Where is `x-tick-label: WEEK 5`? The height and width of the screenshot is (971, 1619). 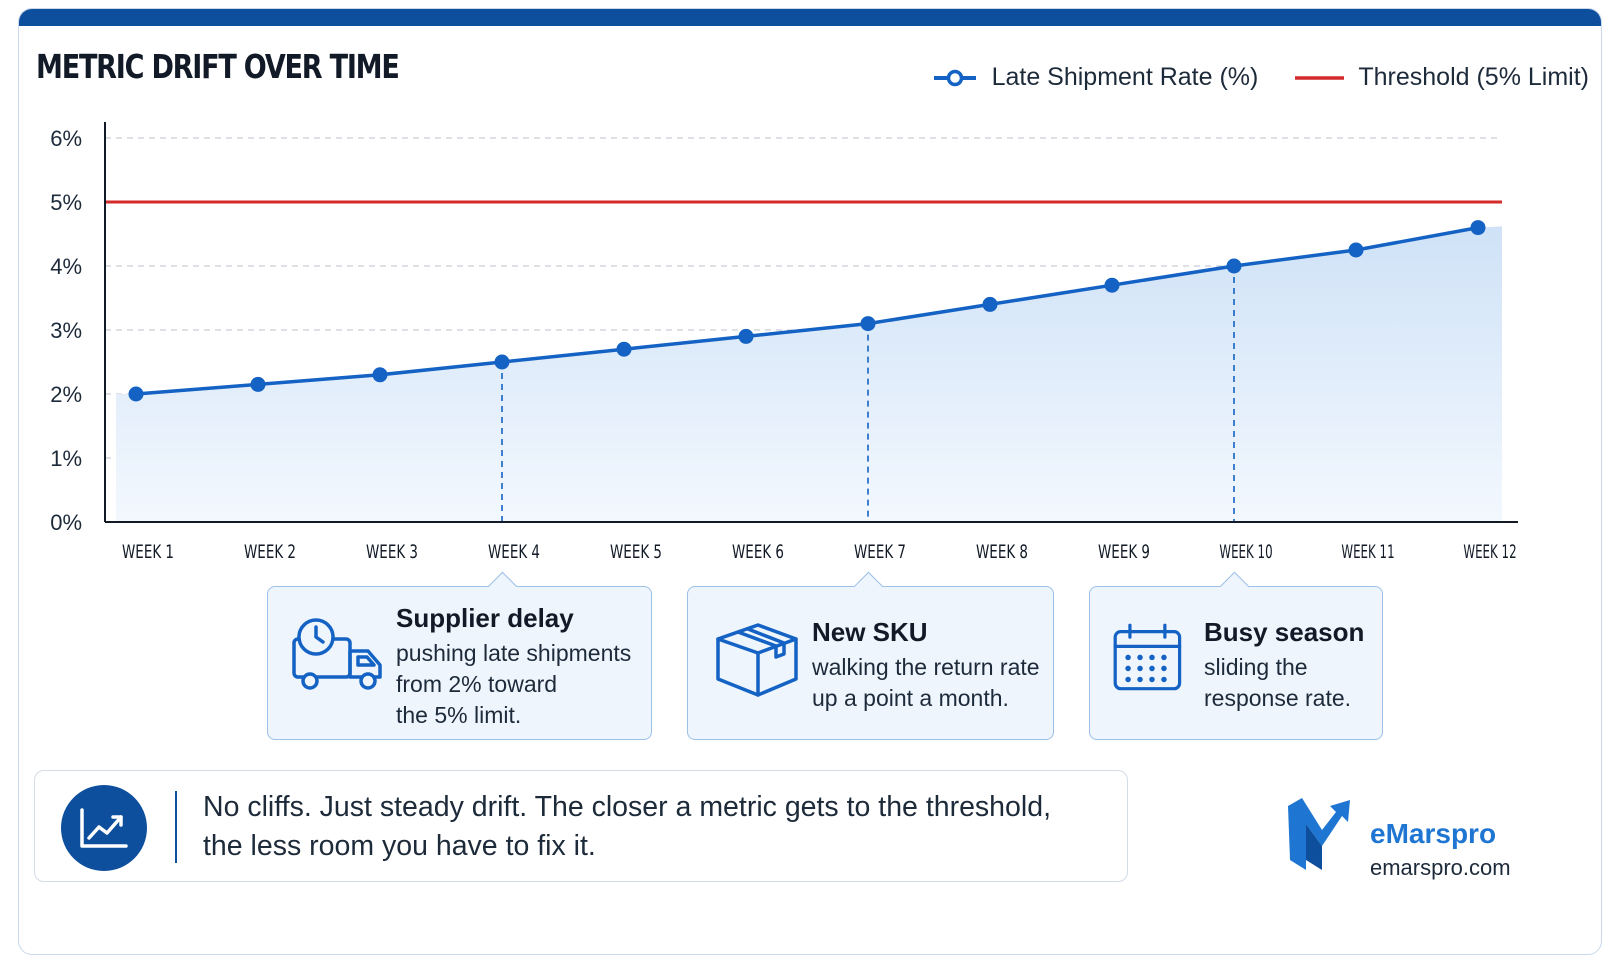
x-tick-label: WEEK 5 is located at coordinates (636, 552).